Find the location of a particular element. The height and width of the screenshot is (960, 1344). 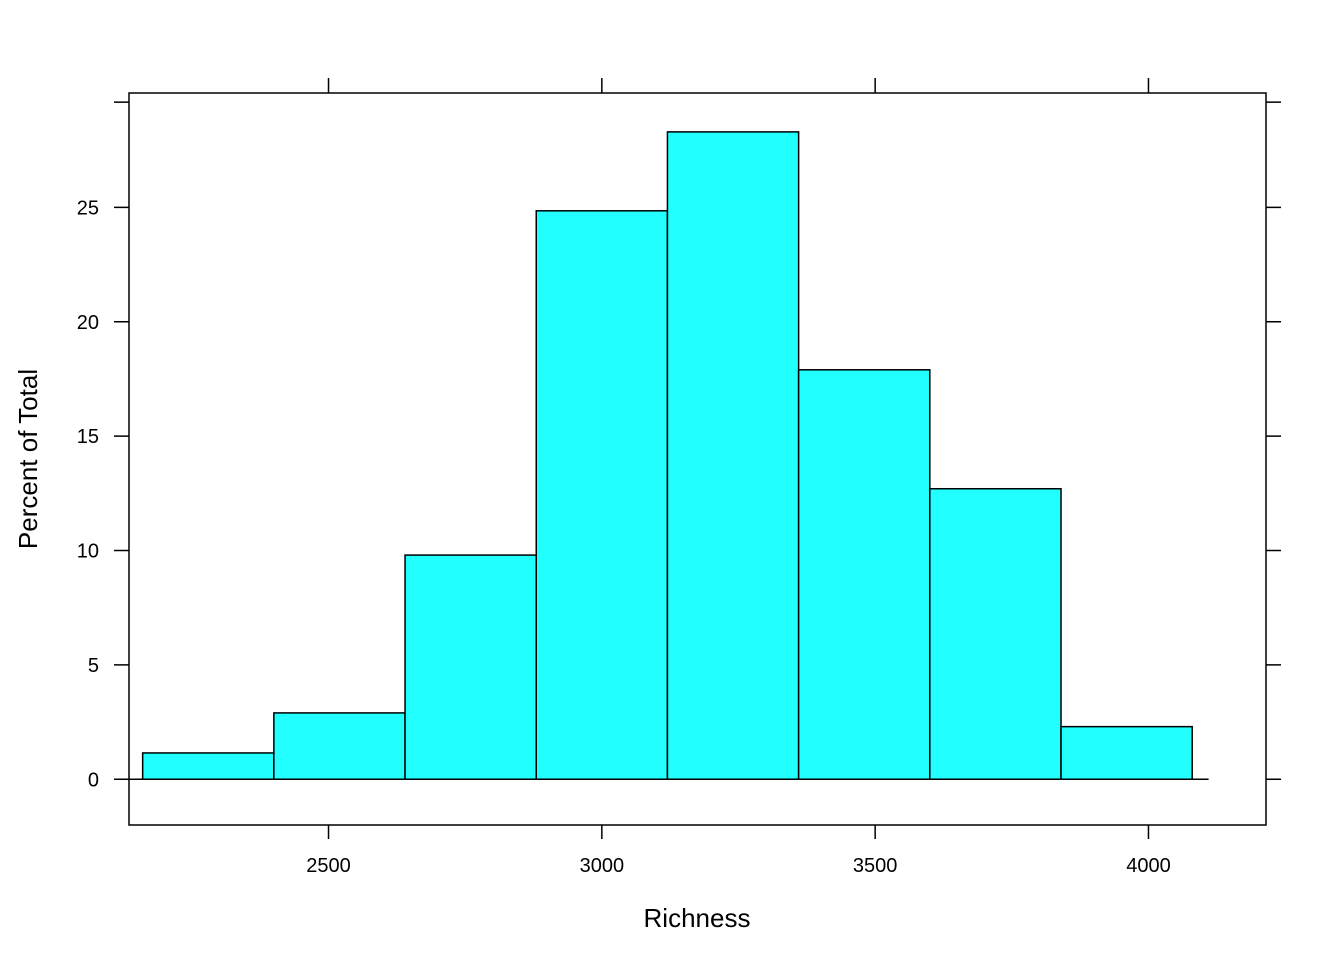

x-tick-label: 4000 is located at coordinates (1148, 866).